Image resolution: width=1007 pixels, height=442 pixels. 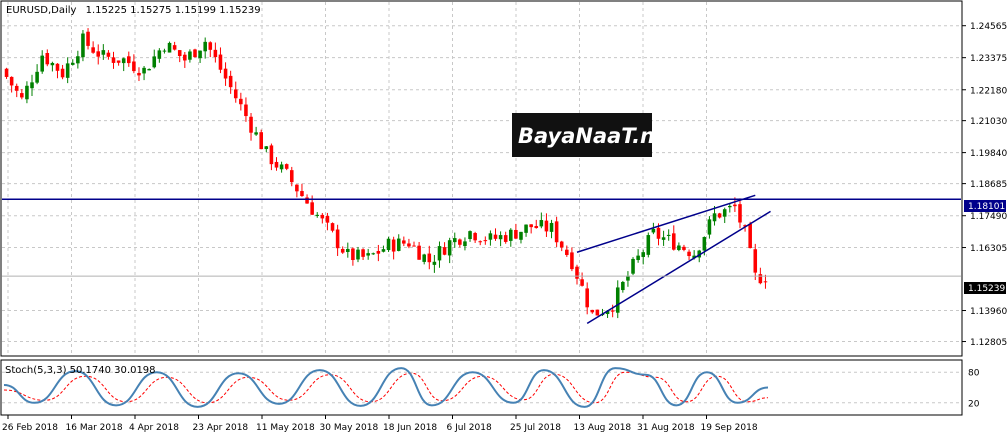 I want to click on current-price-box, so click(x=985, y=288).